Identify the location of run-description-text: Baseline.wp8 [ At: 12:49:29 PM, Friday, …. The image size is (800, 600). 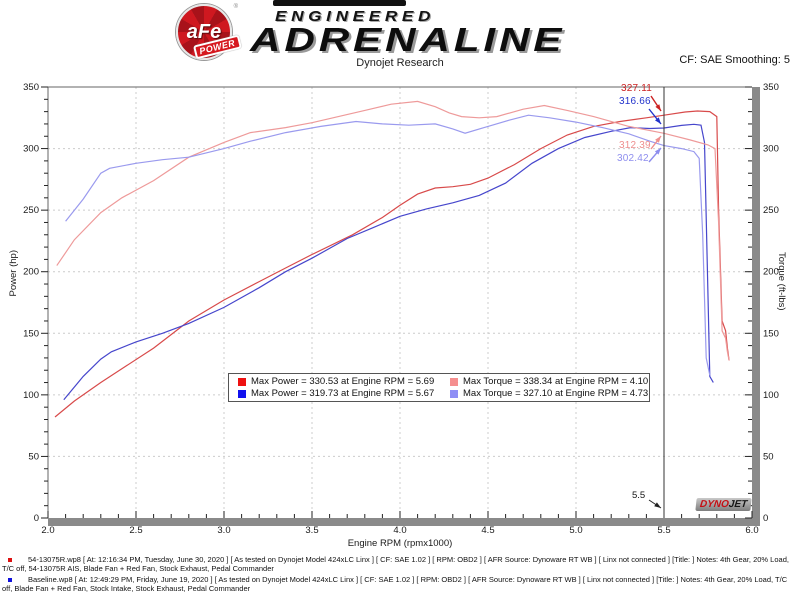
(395, 584).